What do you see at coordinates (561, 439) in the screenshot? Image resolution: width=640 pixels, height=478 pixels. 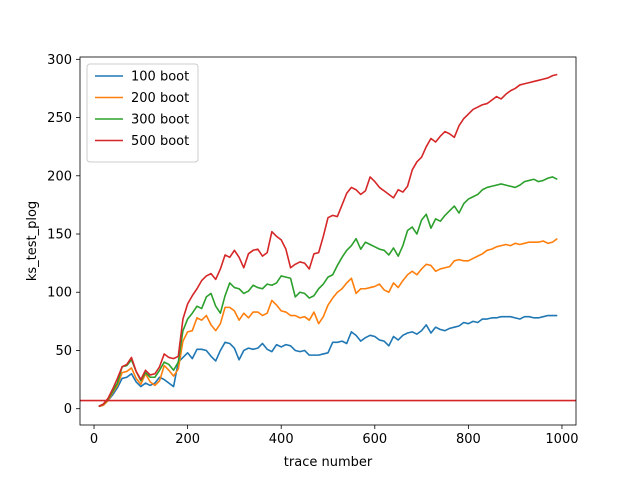 I see `x-tick-label: 1000` at bounding box center [561, 439].